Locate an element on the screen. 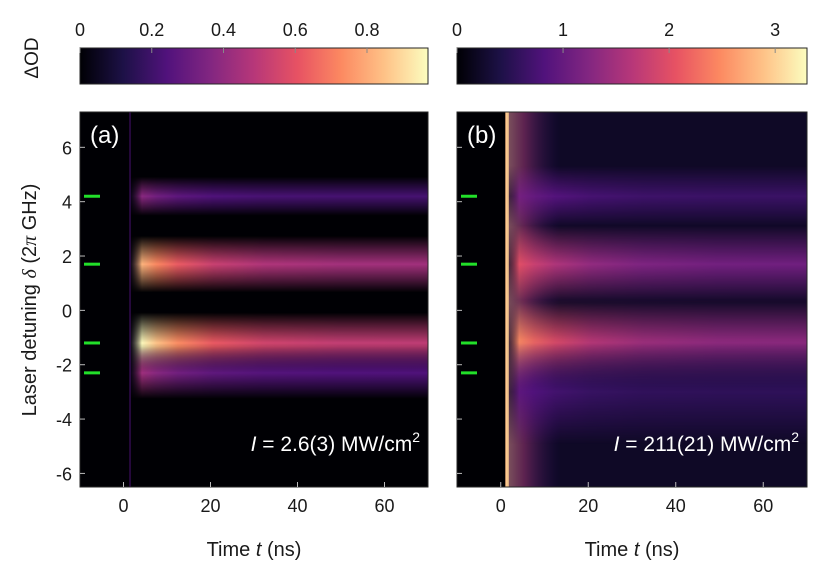 The image size is (830, 579). y-axis-label: Laser detuning δ (2π GHz) is located at coordinates (30, 300).